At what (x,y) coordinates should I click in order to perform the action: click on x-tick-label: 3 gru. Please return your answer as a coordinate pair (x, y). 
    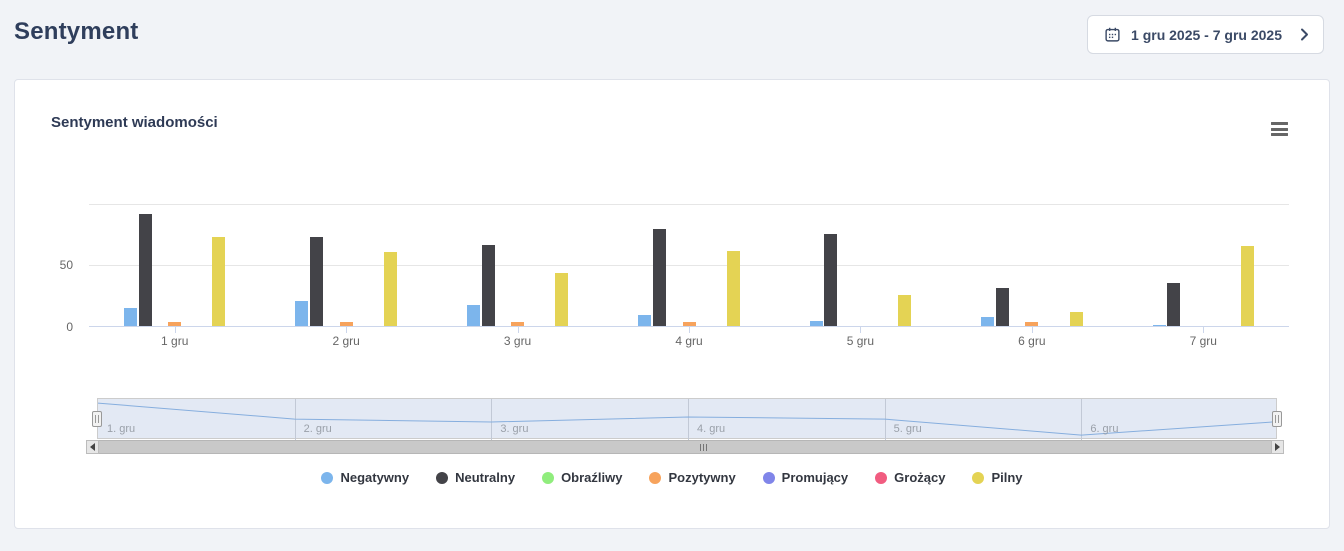
    Looking at the image, I should click on (517, 341).